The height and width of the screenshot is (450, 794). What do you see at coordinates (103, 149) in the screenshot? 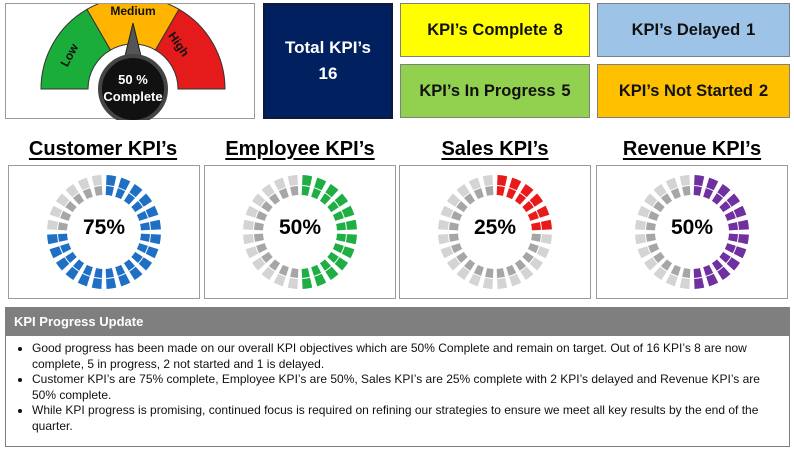
I see `customer-kpis-title: Customer KPI’s` at bounding box center [103, 149].